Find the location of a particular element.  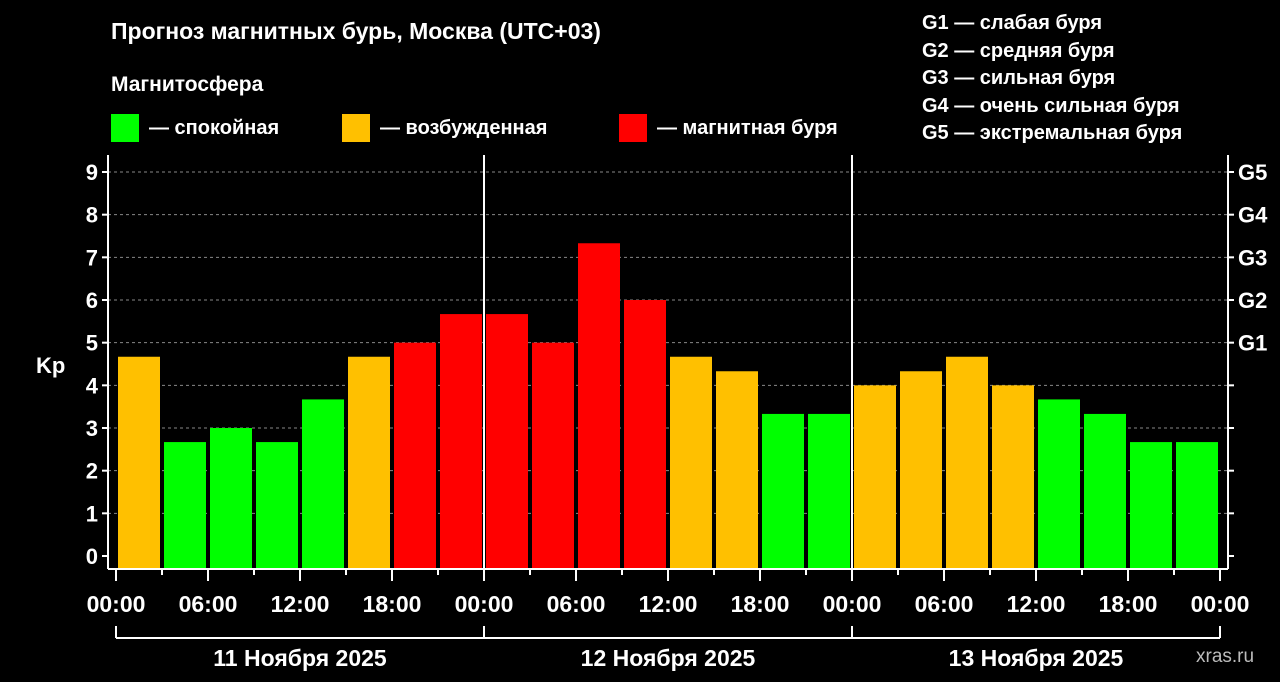

legend-item-excited: — возбужденная is located at coordinates (444, 128).